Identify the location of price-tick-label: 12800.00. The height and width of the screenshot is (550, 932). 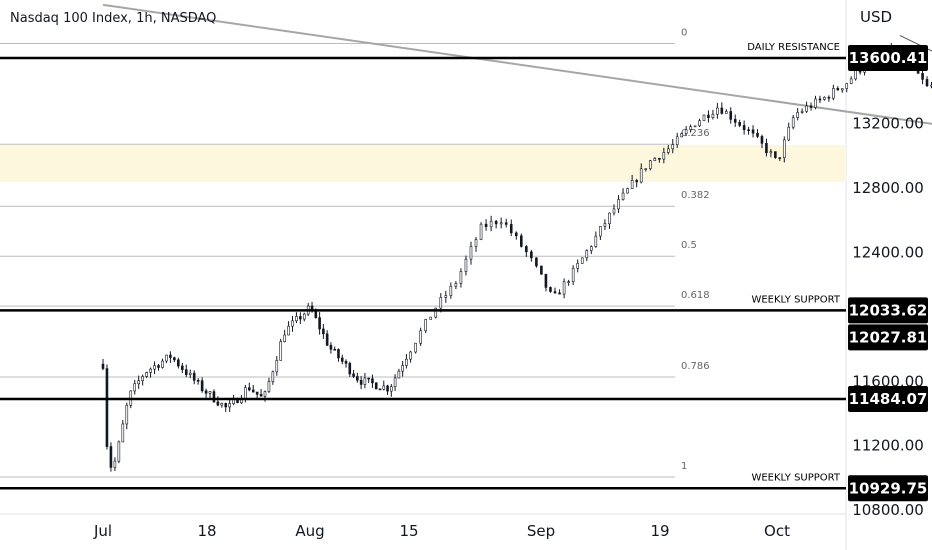
(888, 188).